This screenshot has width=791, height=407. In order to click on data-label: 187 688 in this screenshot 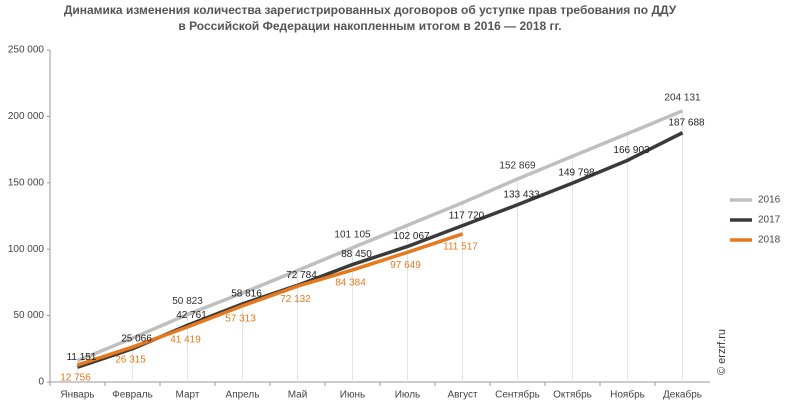, I will do `click(686, 122)`.